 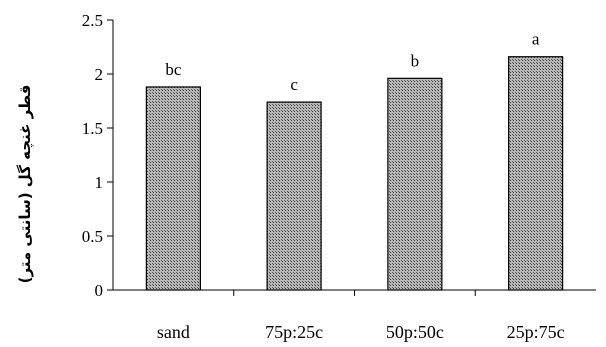 I want to click on x-tick-label: 75p:25c, so click(x=294, y=332).